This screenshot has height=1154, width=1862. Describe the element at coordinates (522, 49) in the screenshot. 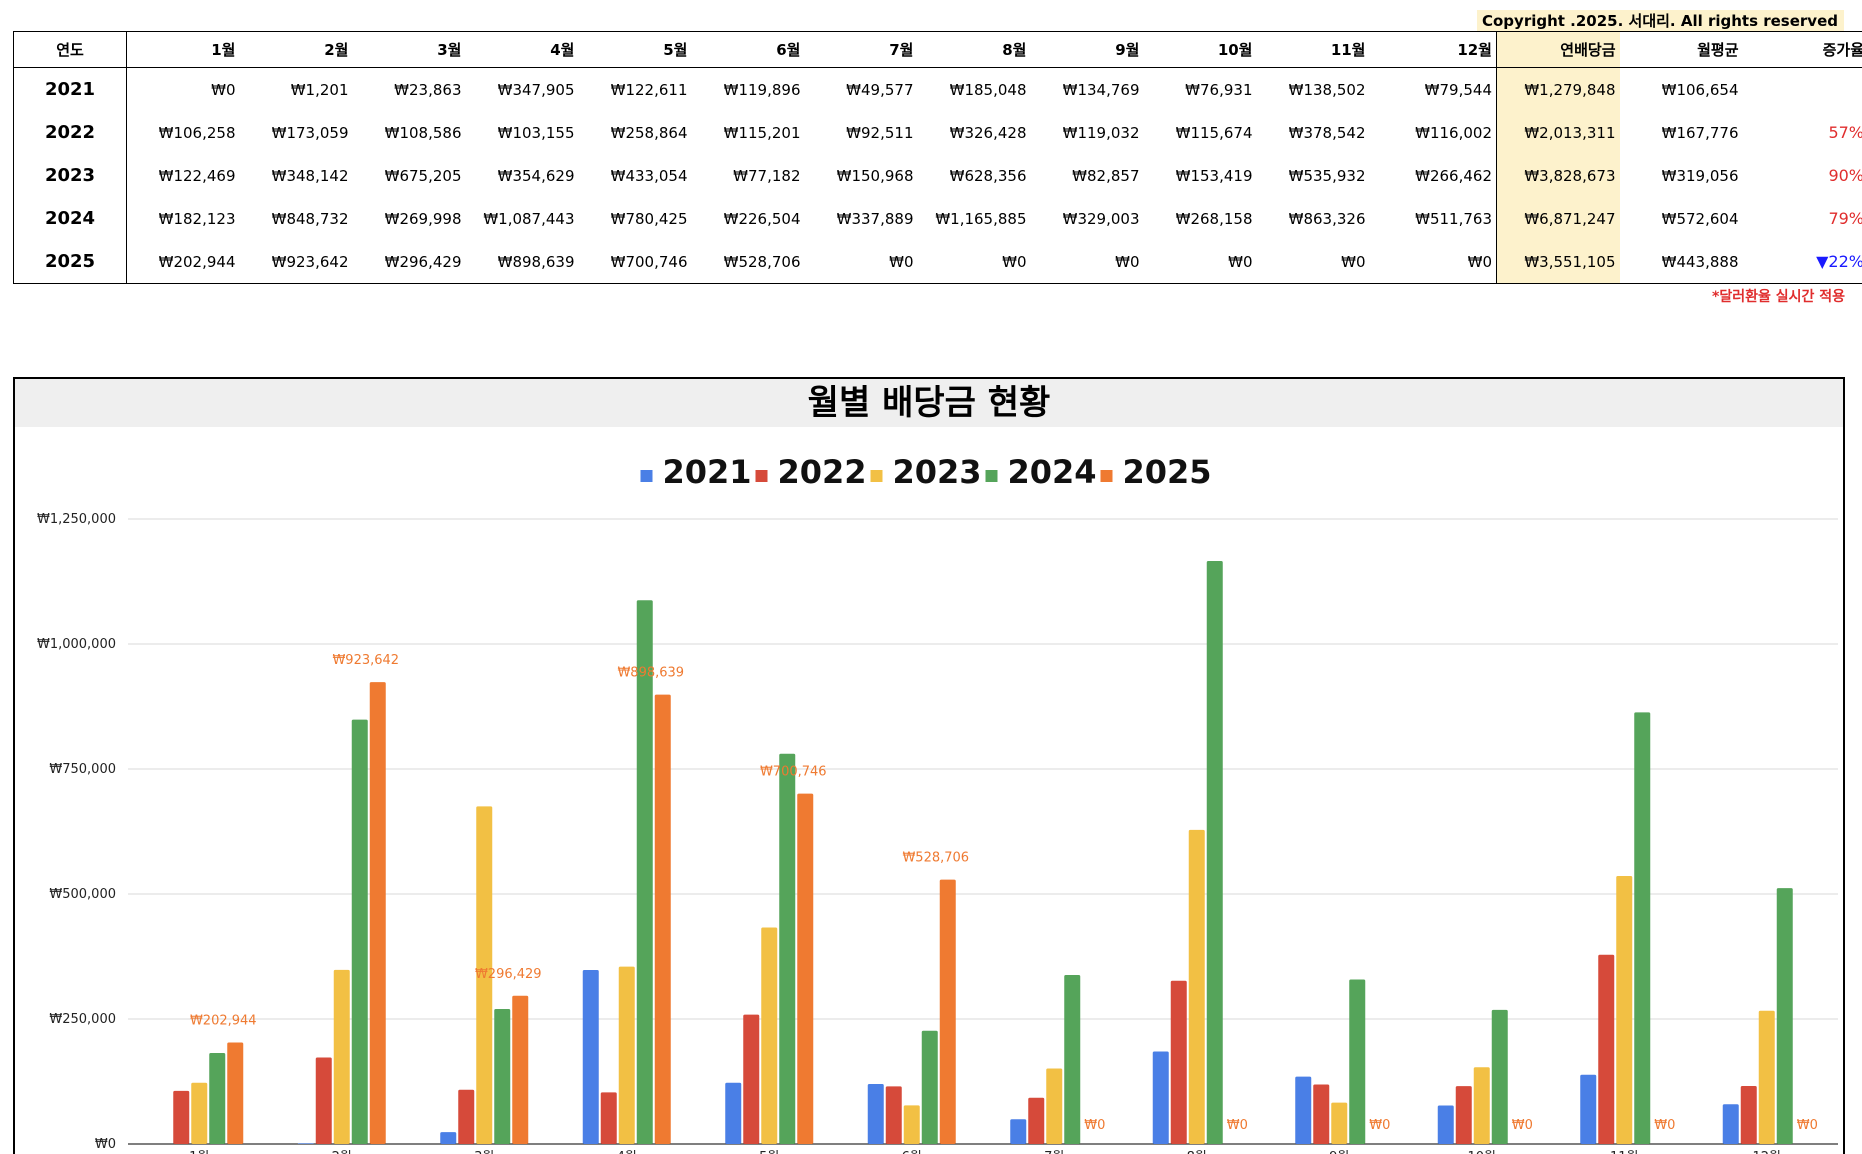

I see `header-cell: 4월` at that location.